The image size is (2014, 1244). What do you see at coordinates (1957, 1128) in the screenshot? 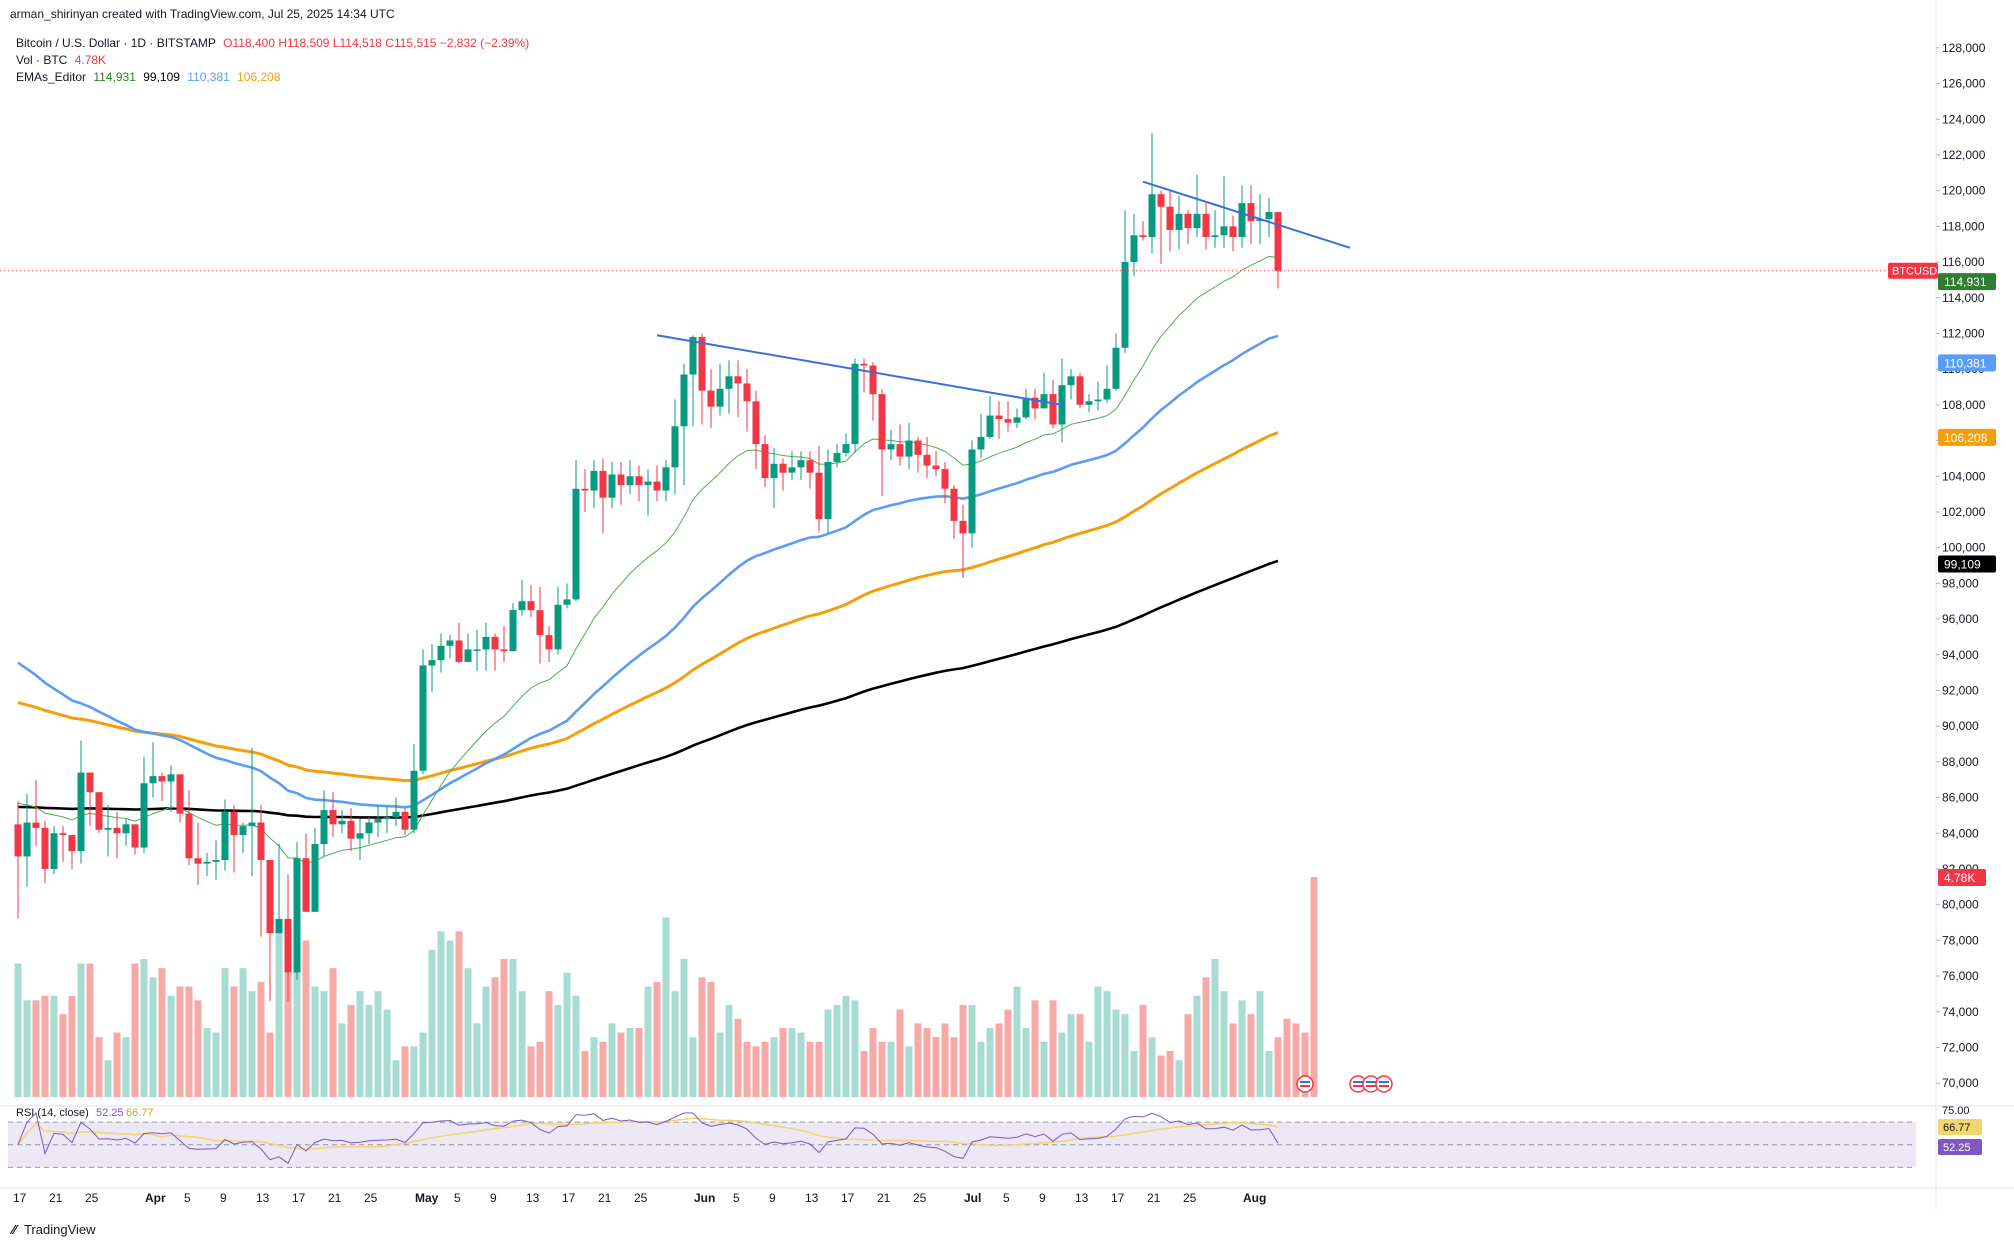
I see `rsi-ma-badge-label: 66.77` at bounding box center [1957, 1128].